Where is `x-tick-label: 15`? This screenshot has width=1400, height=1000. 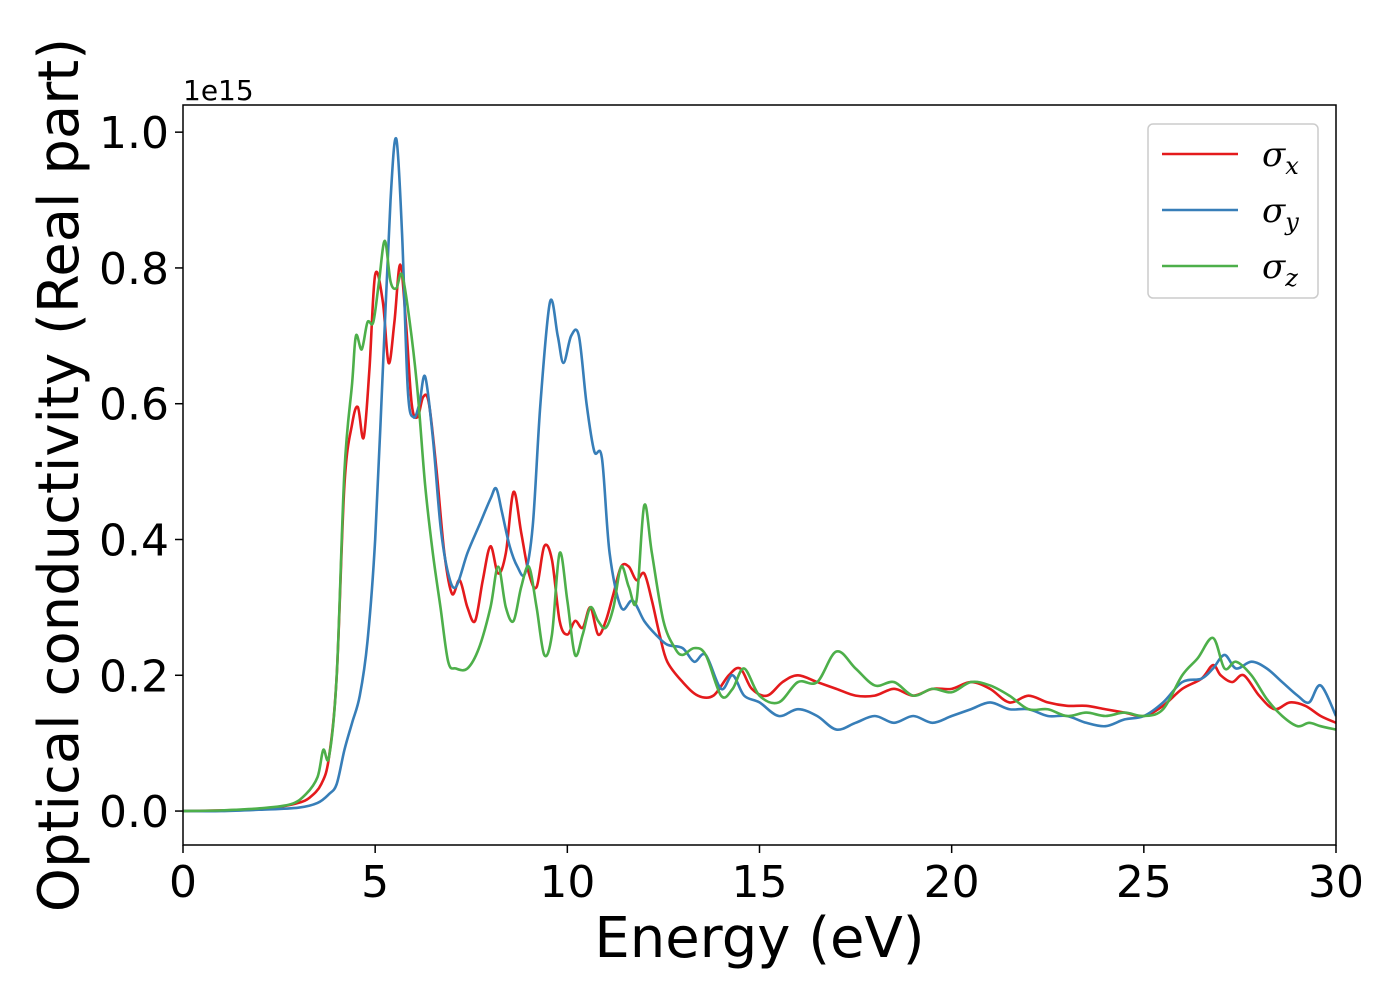 x-tick-label: 15 is located at coordinates (760, 882).